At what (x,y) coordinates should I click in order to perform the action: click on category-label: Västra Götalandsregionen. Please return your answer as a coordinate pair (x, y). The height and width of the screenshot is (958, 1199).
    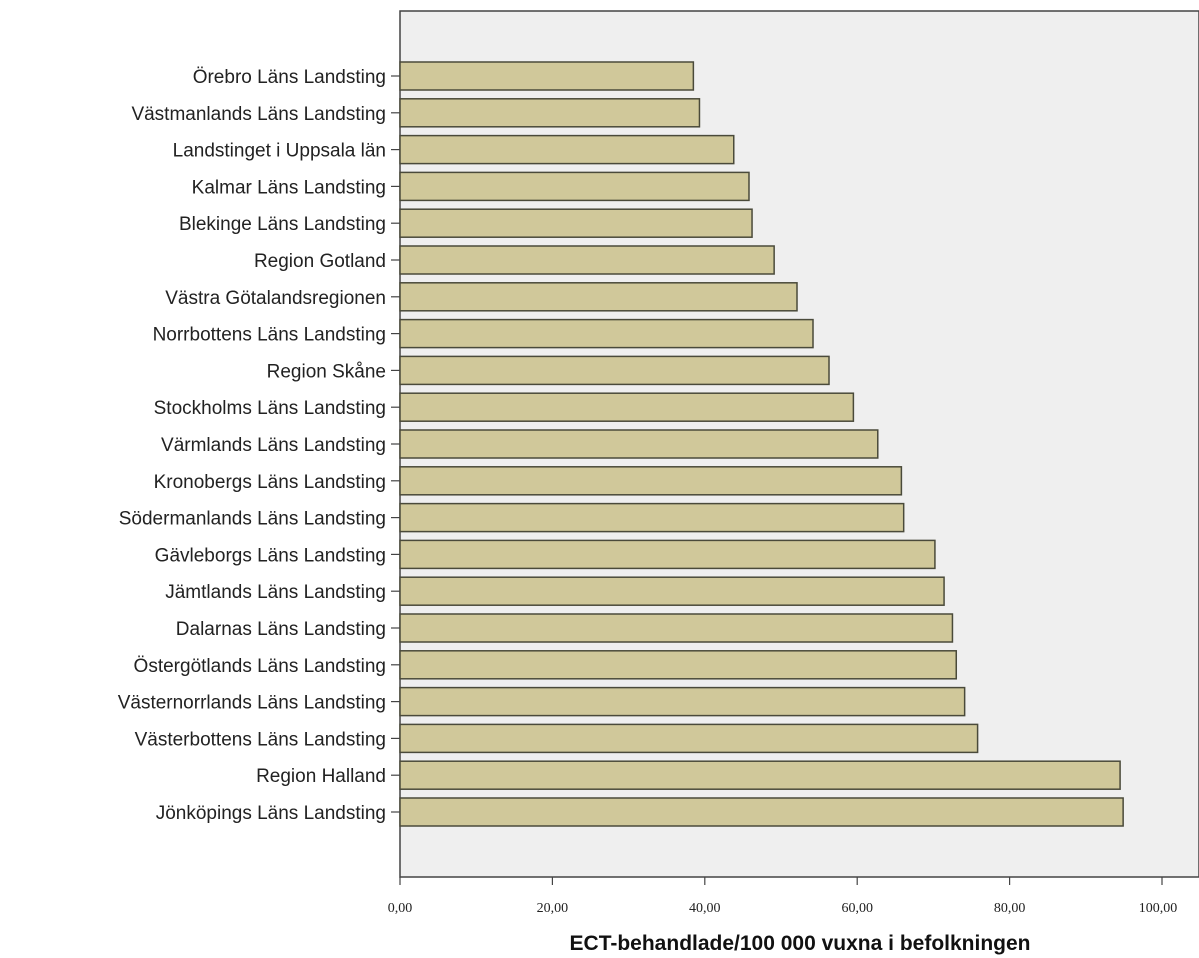
    Looking at the image, I should click on (275, 298).